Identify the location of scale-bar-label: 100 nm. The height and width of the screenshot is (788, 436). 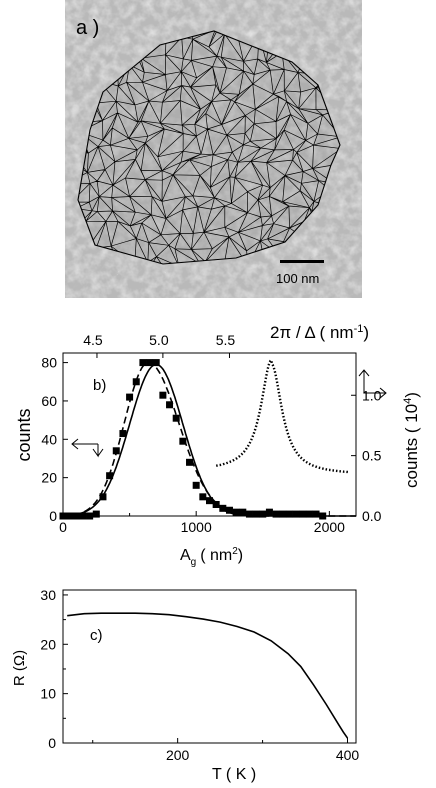
(297, 278).